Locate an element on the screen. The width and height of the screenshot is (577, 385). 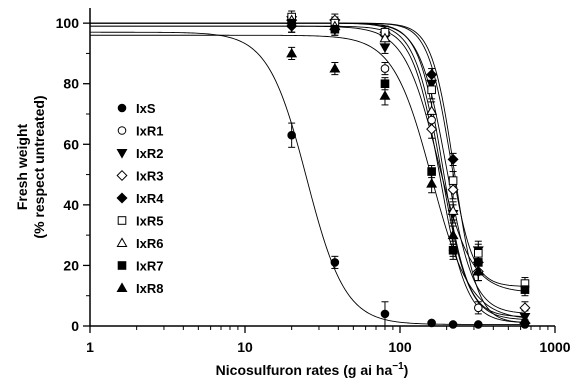
legend-marker-ixr7 is located at coordinates (122, 265).